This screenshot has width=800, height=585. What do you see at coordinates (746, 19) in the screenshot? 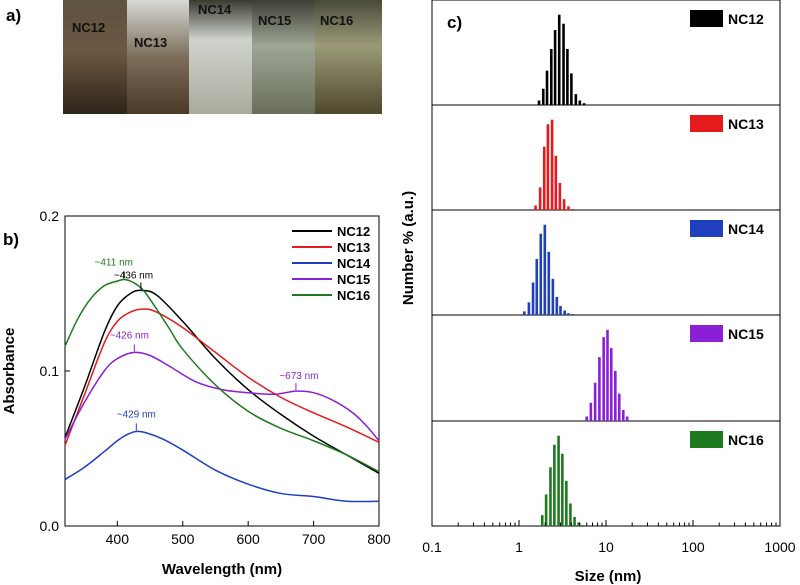
I see `size-legend-label-nc12: NC12` at bounding box center [746, 19].